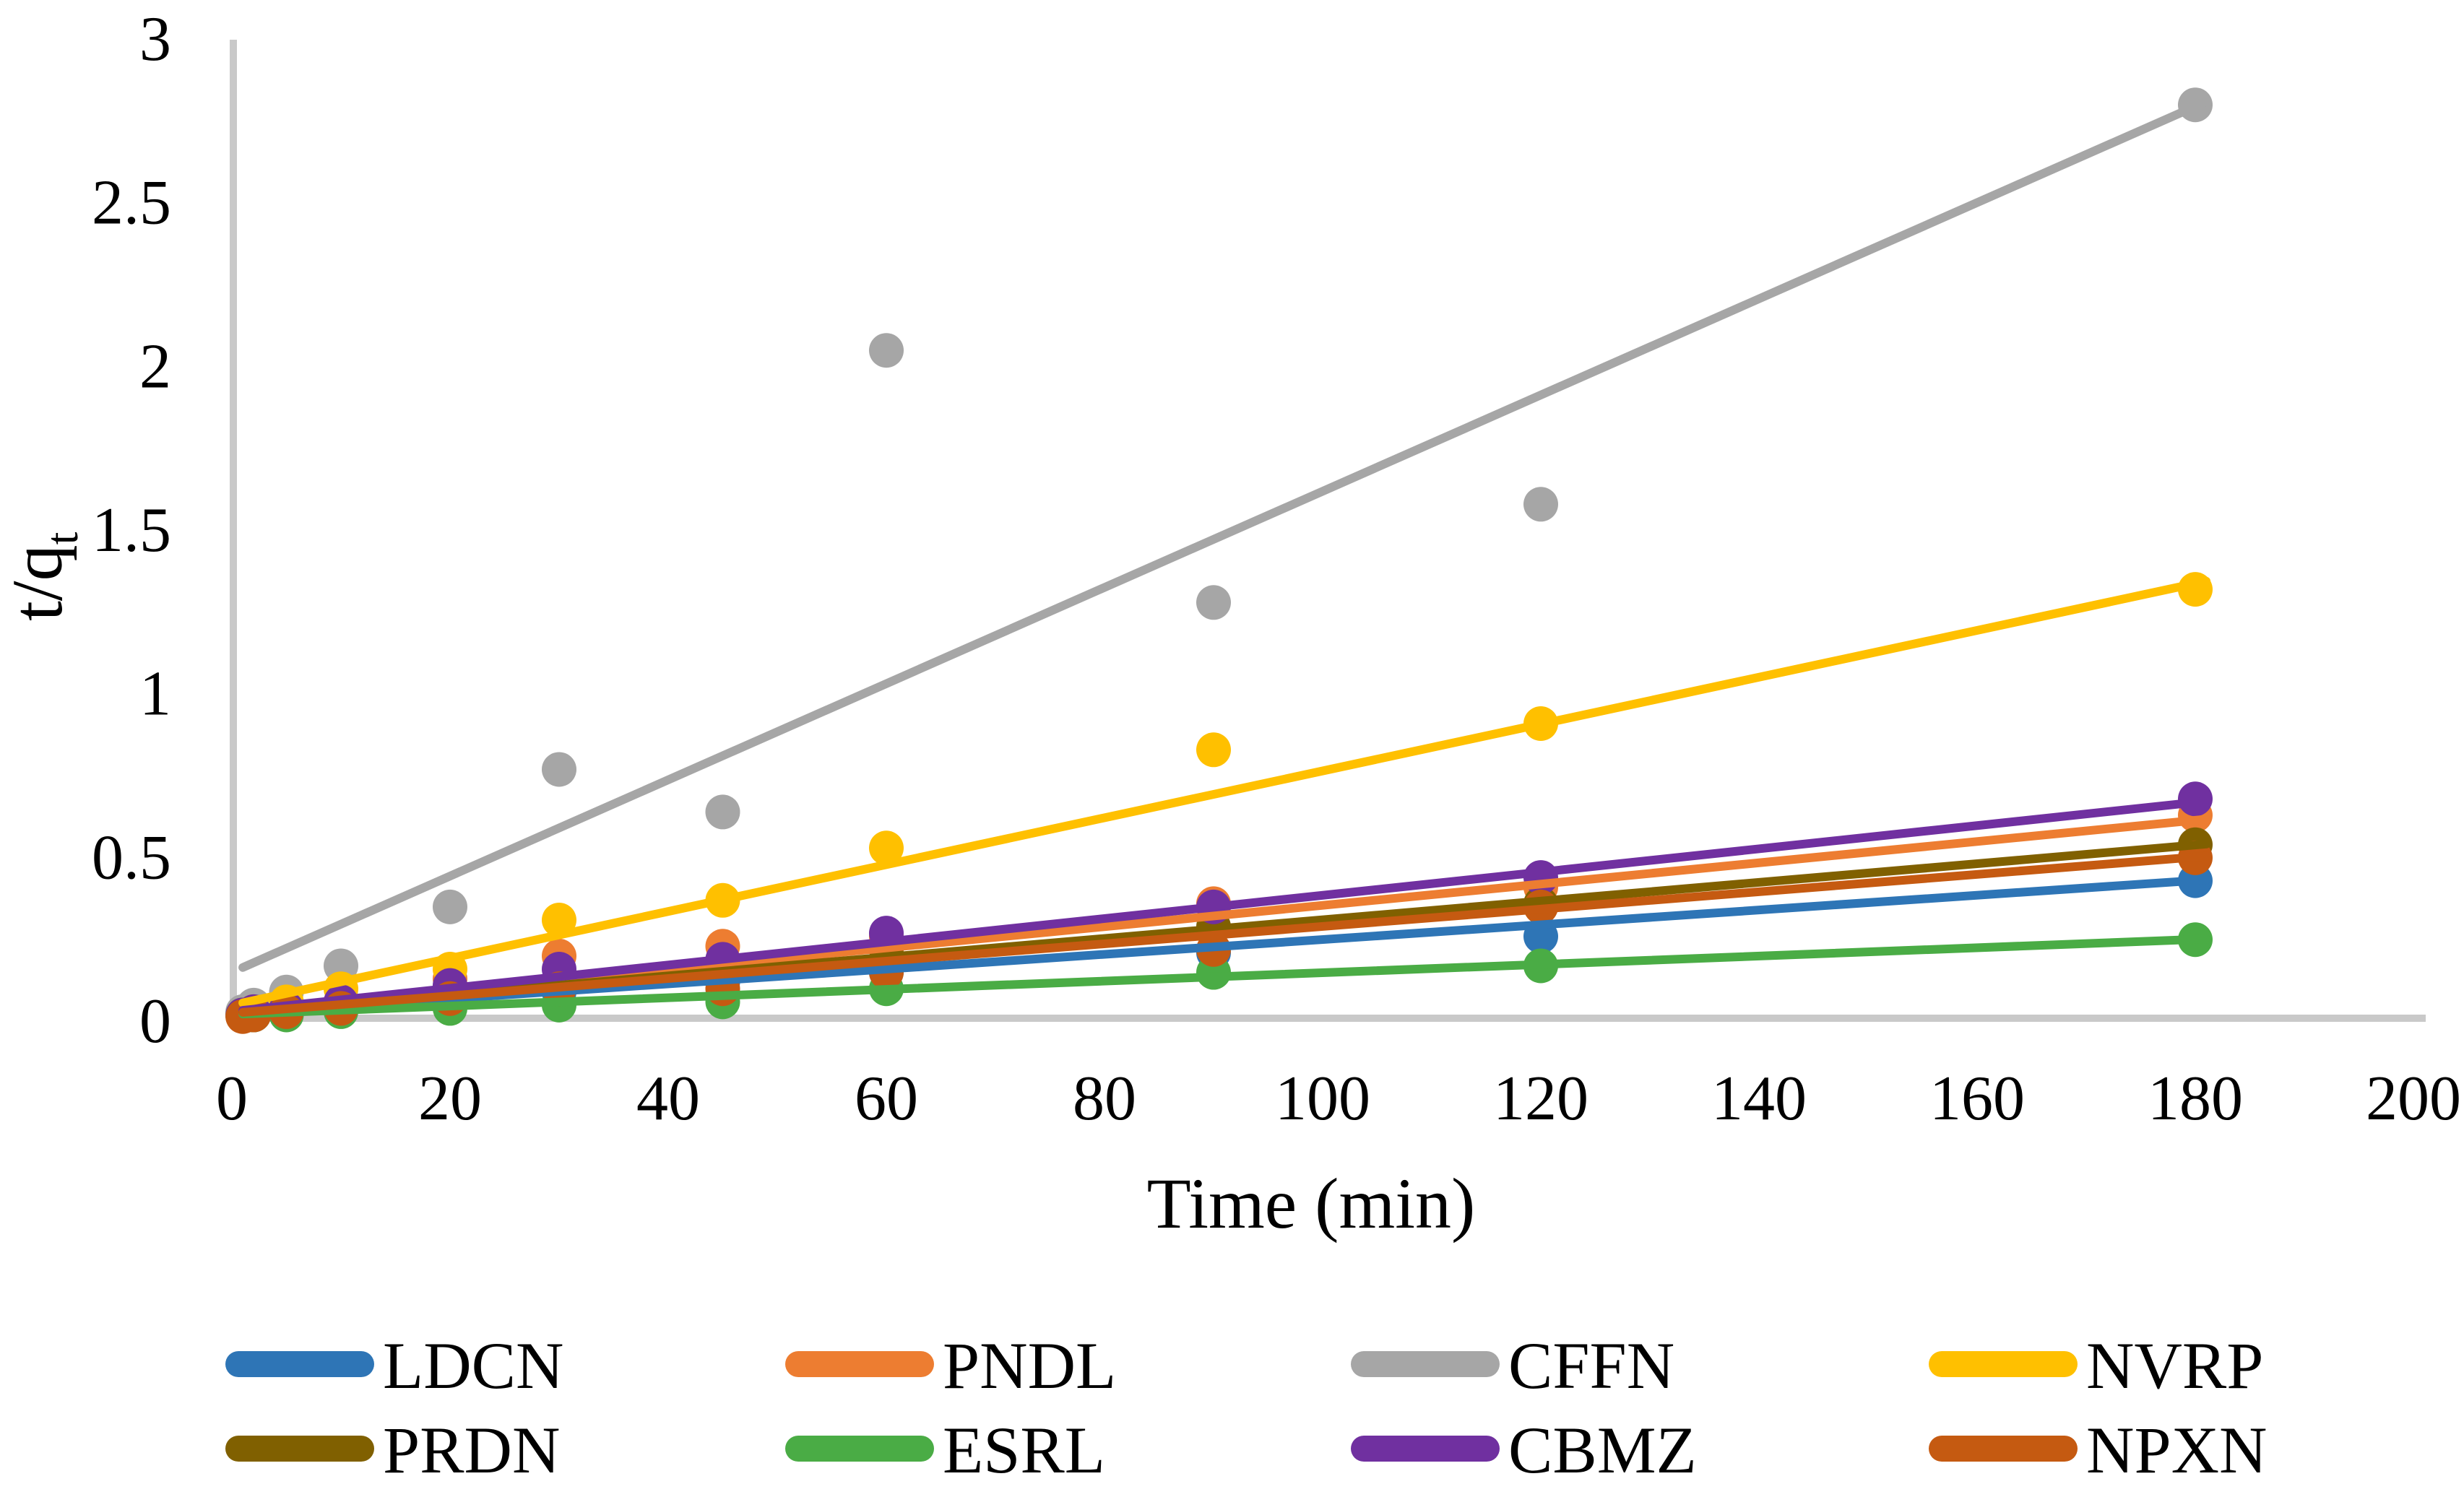 The width and height of the screenshot is (2464, 1497). Describe the element at coordinates (886, 848) in the screenshot. I see `NVRP-marker-60min` at that location.